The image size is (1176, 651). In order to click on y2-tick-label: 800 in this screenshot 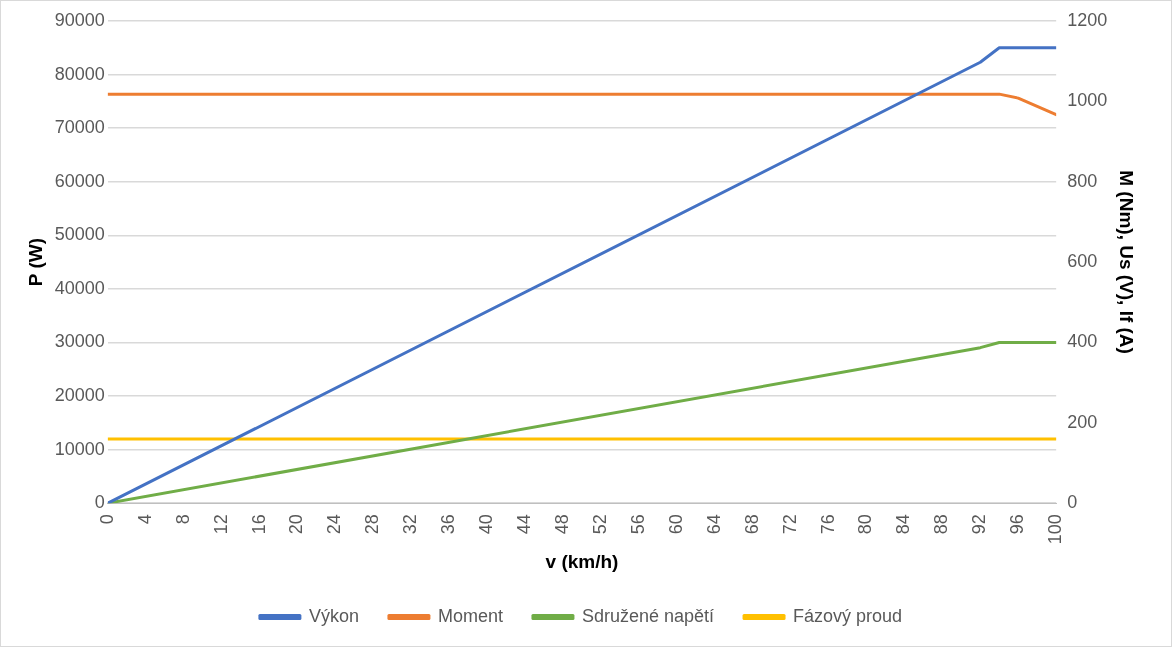, I will do `click(1082, 180)`.